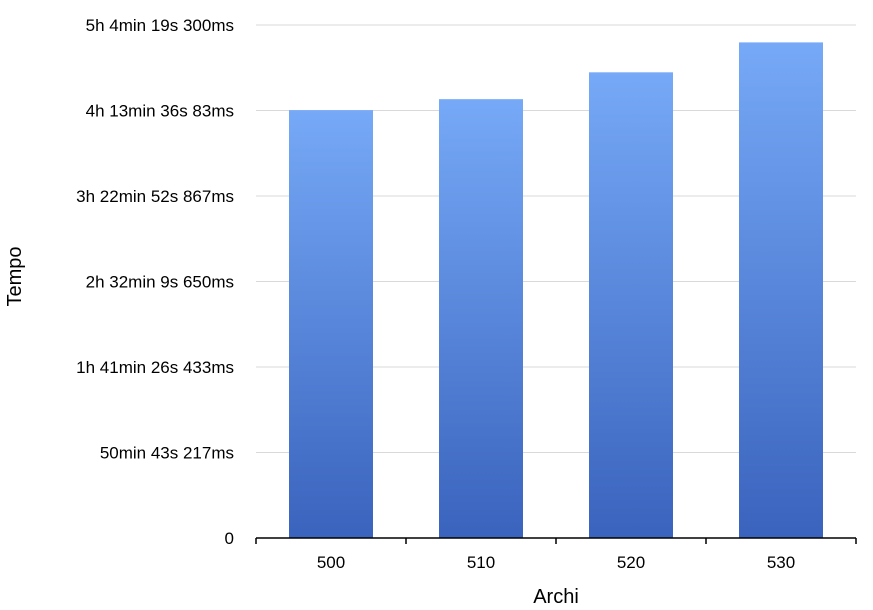 Image resolution: width=873 pixels, height=610 pixels. Describe the element at coordinates (160, 282) in the screenshot. I see `y-tick-label: 2h 32min 9s 650ms` at that location.